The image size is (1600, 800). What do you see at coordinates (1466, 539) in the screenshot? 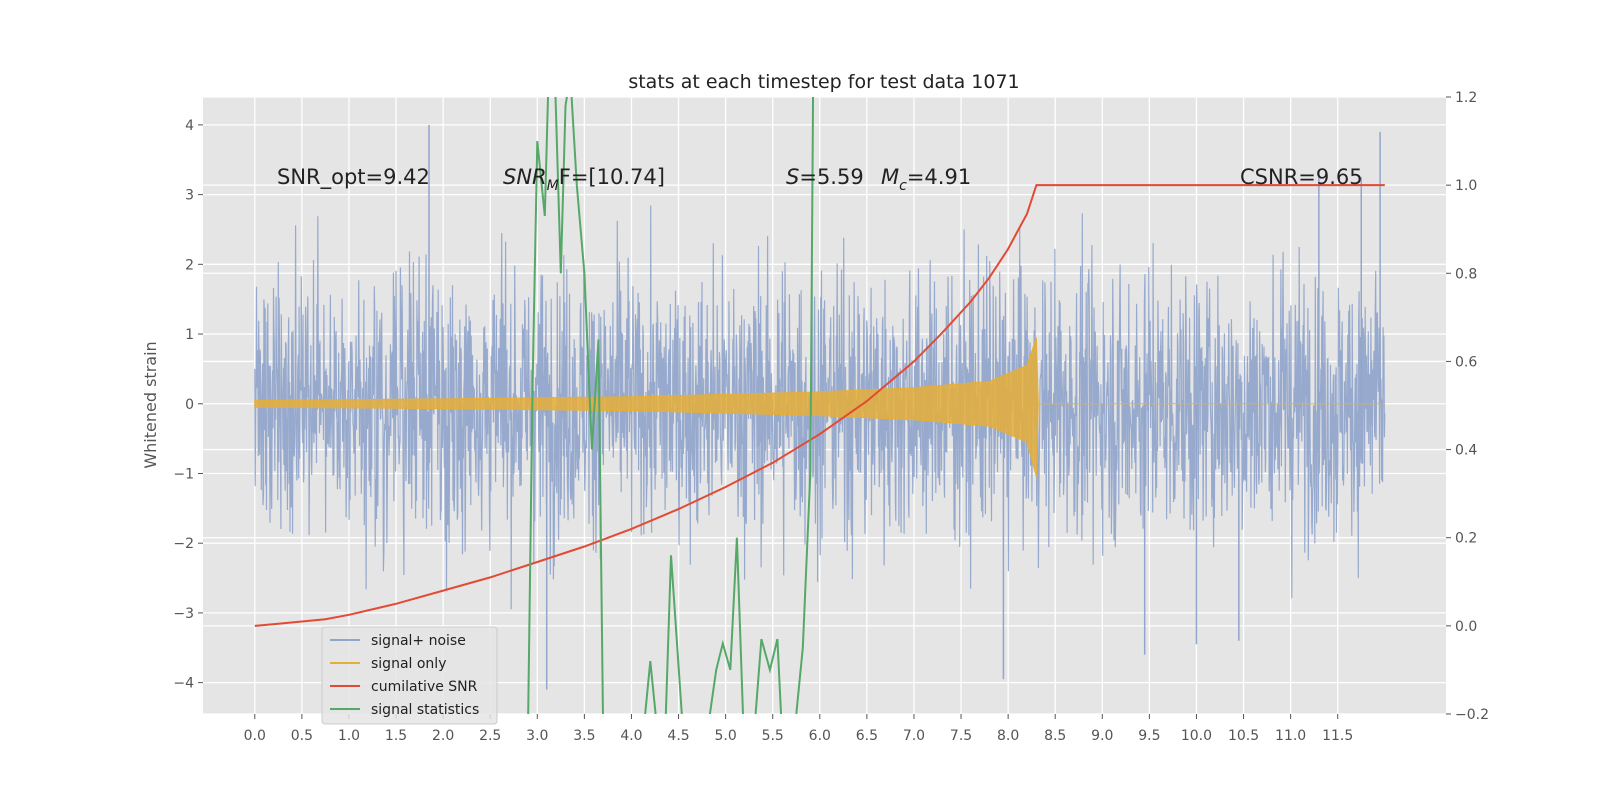
I see `y-right-tick-label: 0.2` at bounding box center [1466, 539].